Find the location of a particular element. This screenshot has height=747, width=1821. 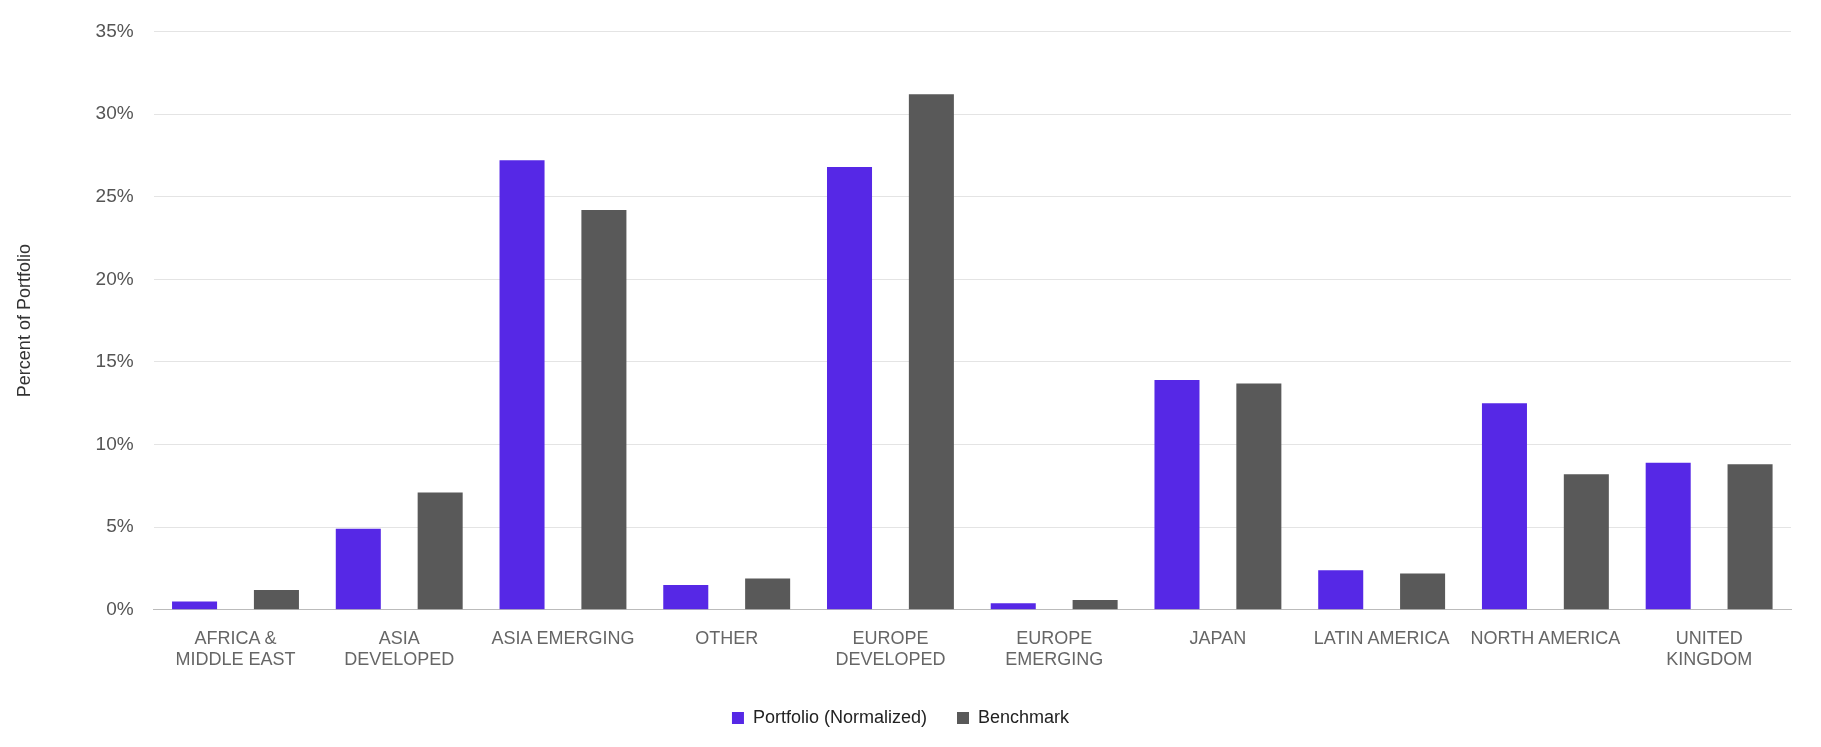

y-tick-label: 5% is located at coordinates (120, 526).